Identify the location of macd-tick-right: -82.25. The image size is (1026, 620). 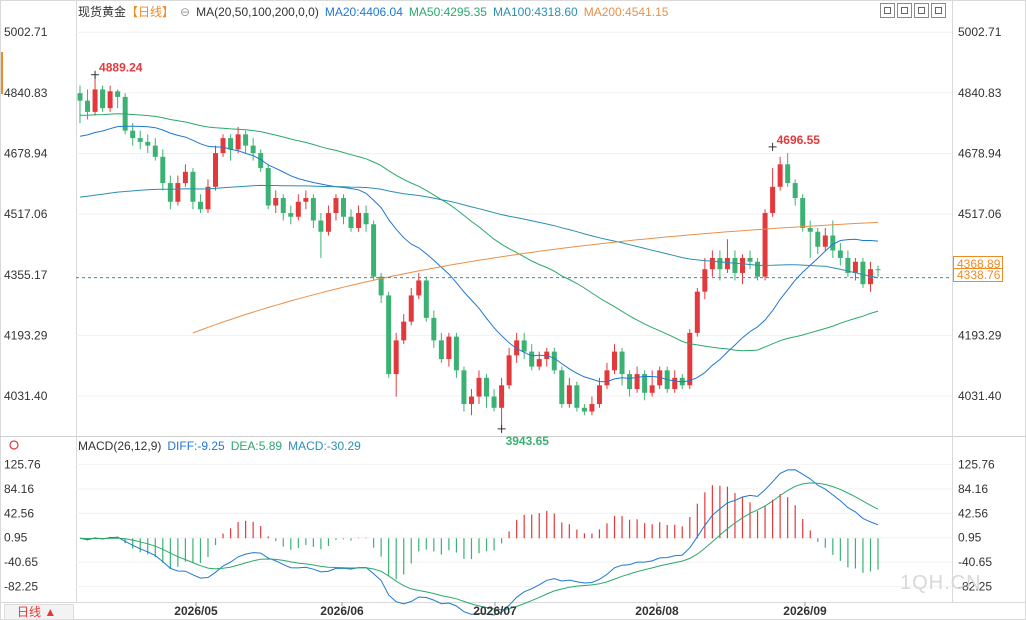
(975, 587).